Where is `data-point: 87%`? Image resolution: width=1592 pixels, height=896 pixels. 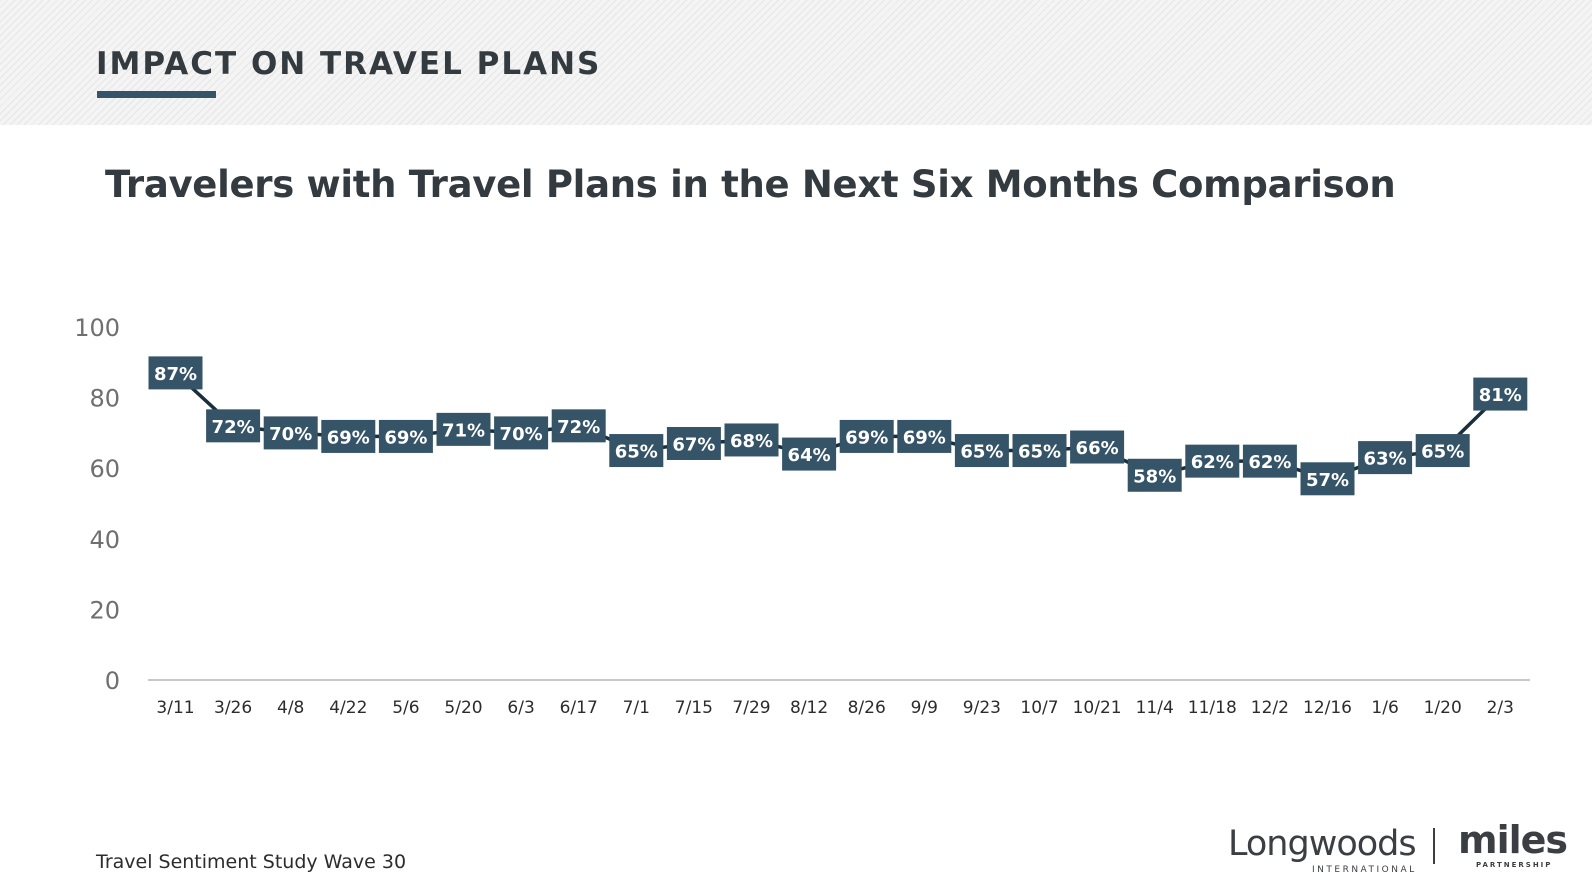
data-point: 87% is located at coordinates (175, 373).